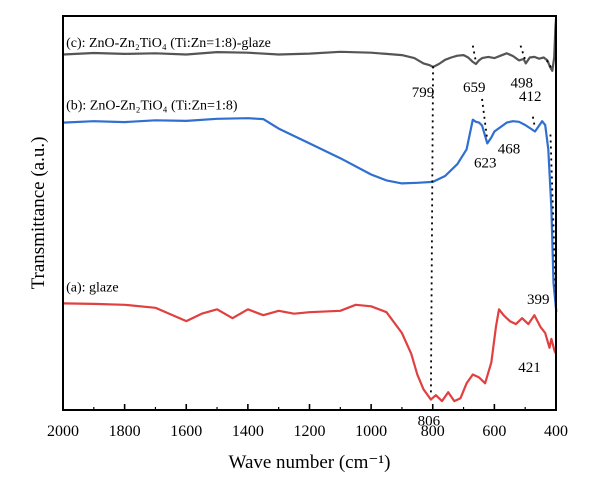 This screenshot has width=589, height=480. Describe the element at coordinates (529, 368) in the screenshot. I see `peak-label-421: 421` at that location.